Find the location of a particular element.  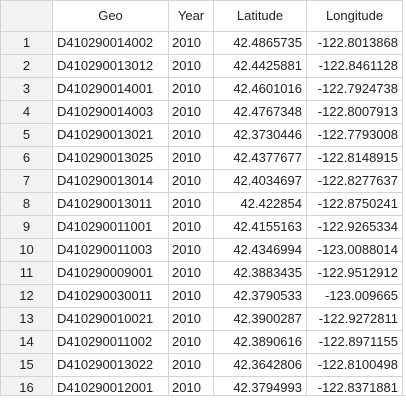

longitude-cell: -122.8013868 is located at coordinates (354, 43).